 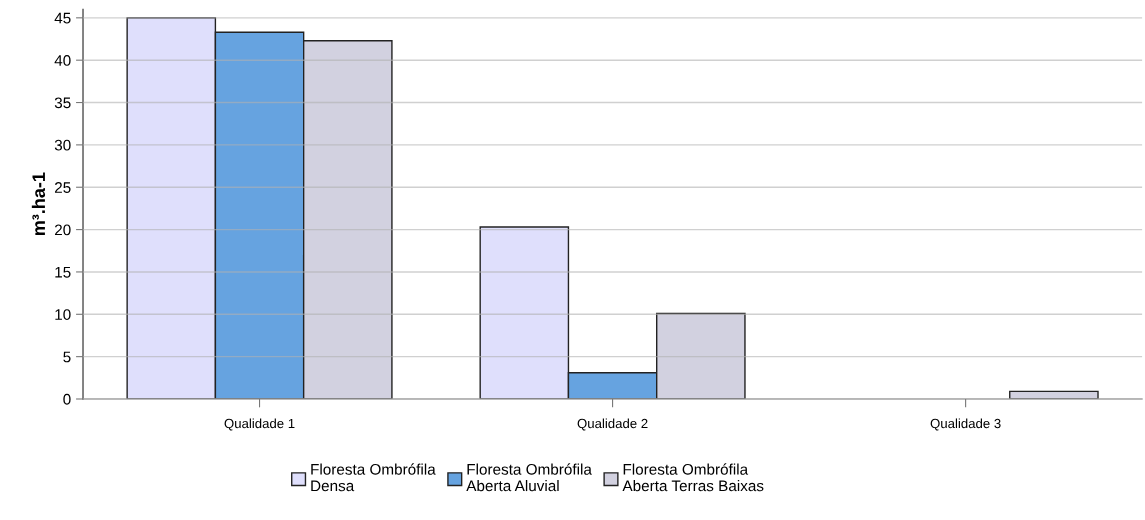 What do you see at coordinates (62, 60) in the screenshot?
I see `y-tick-label: 40` at bounding box center [62, 60].